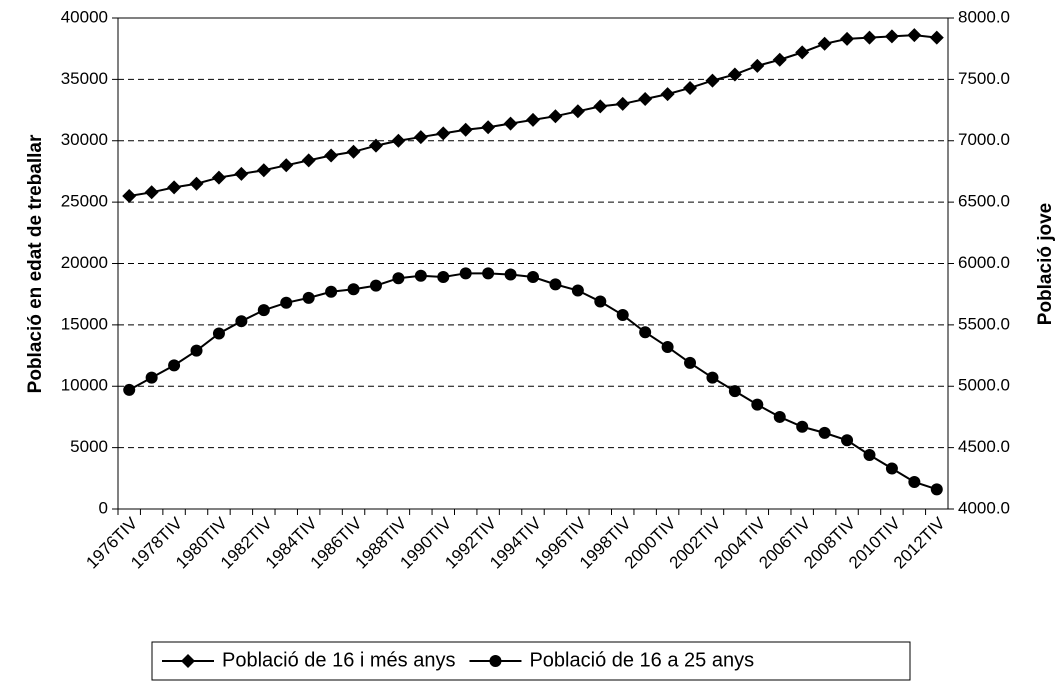 Image resolution: width=1063 pixels, height=687 pixels. What do you see at coordinates (984, 262) in the screenshot?
I see `y2-tick-label: 6000.0` at bounding box center [984, 262].